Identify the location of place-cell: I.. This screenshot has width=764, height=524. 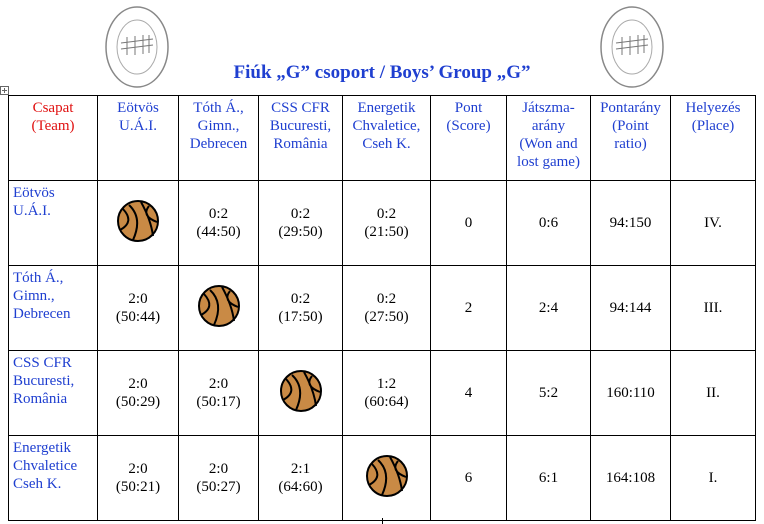
(713, 478).